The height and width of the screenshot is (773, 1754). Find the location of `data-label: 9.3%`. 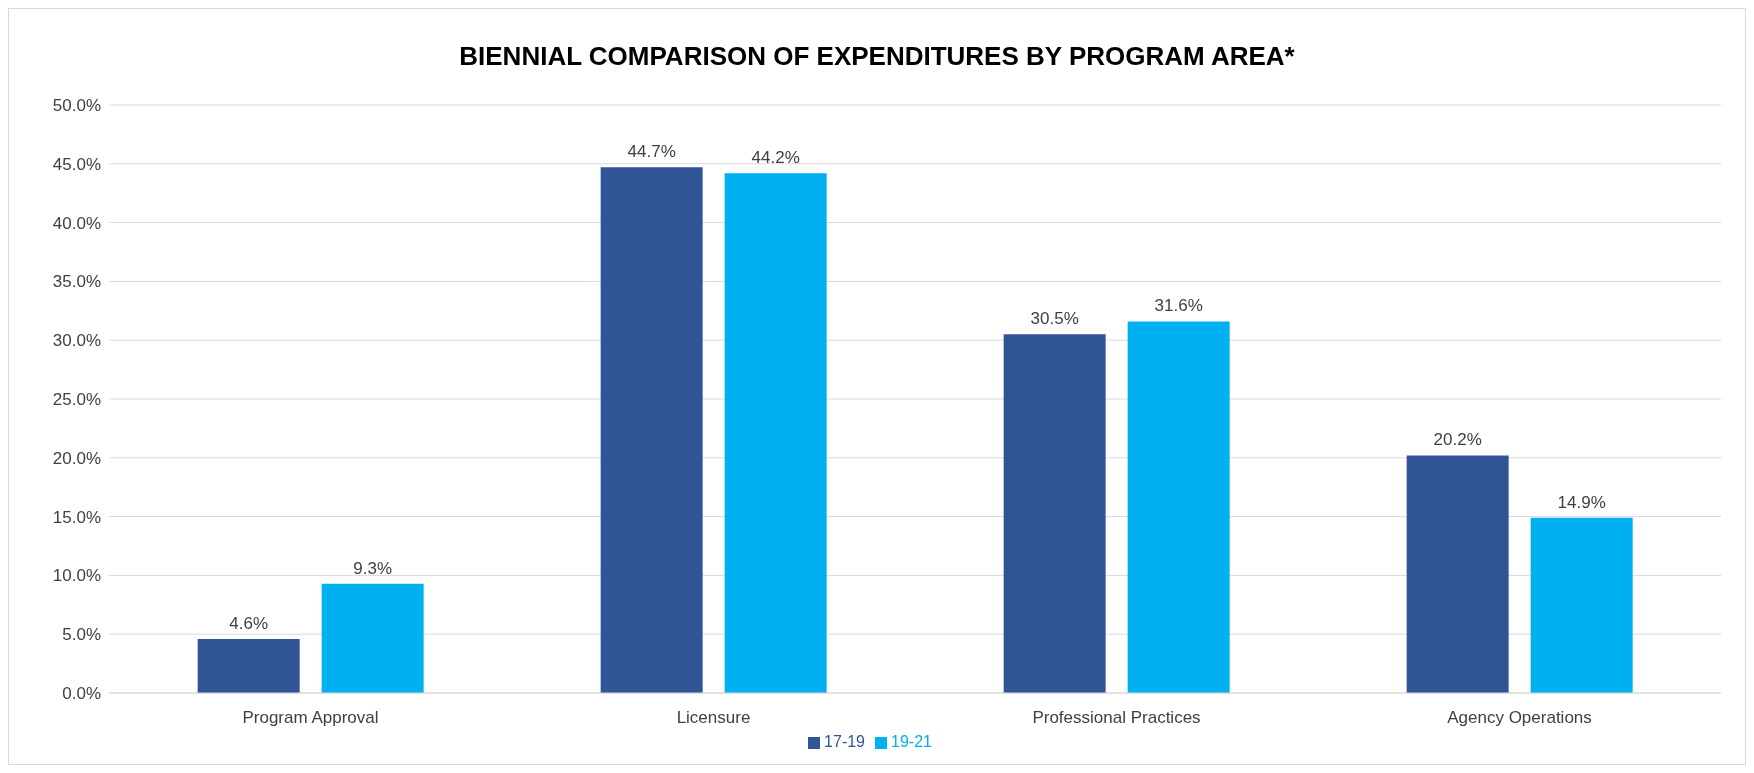

data-label: 9.3% is located at coordinates (373, 568).